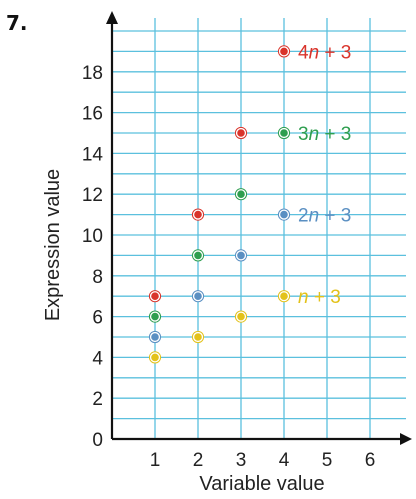 This screenshot has width=416, height=499. What do you see at coordinates (17, 23) in the screenshot?
I see `problem-number: 7.` at bounding box center [17, 23].